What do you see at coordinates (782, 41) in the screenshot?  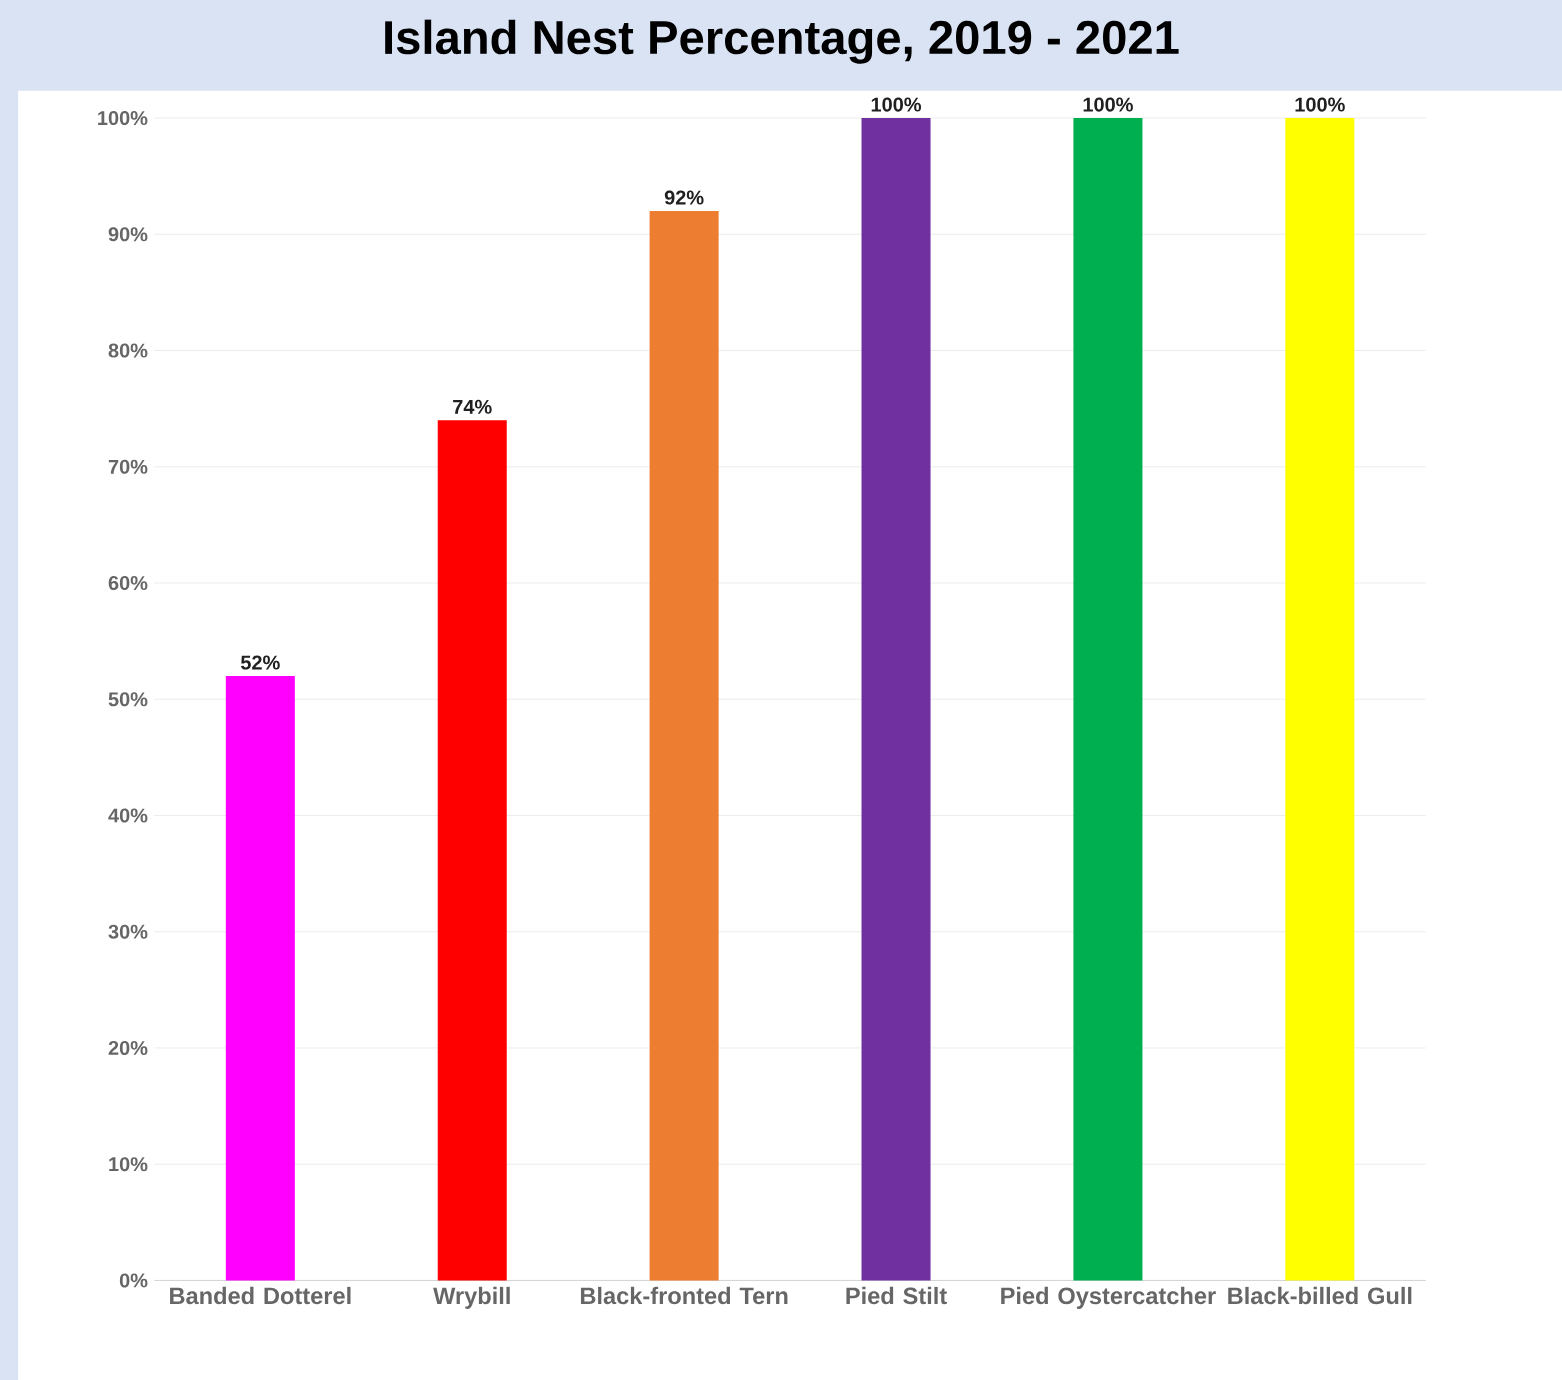 I see `chart-title: Island Nest Percentage, 2019 - 2021` at bounding box center [782, 41].